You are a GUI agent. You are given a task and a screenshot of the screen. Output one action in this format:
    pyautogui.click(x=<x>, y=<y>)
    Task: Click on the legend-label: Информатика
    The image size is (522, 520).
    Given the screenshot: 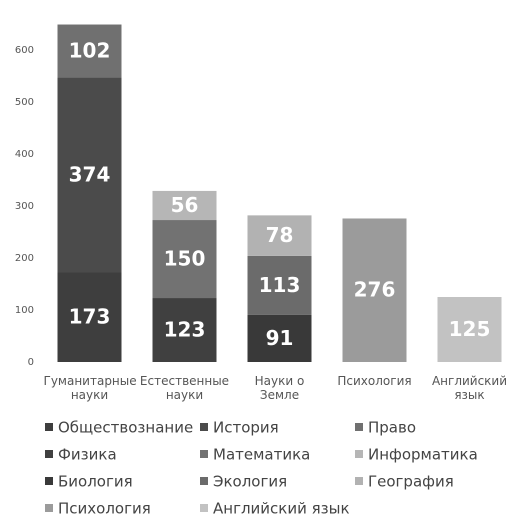 What is the action you would take?
    pyautogui.click(x=423, y=455)
    